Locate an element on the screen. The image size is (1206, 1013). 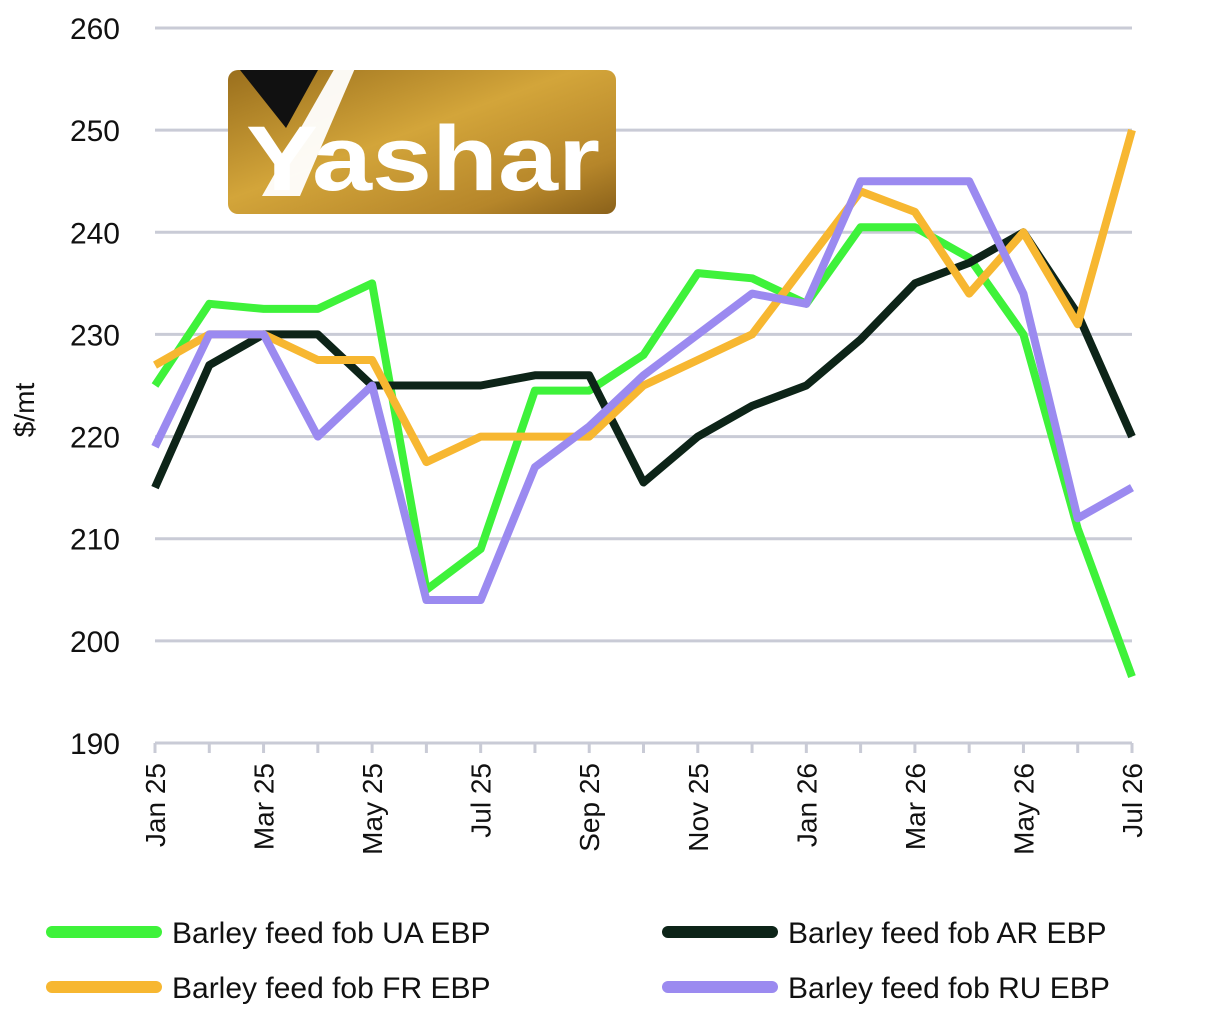
x-tick-label: Mar 26 is located at coordinates (915, 806).